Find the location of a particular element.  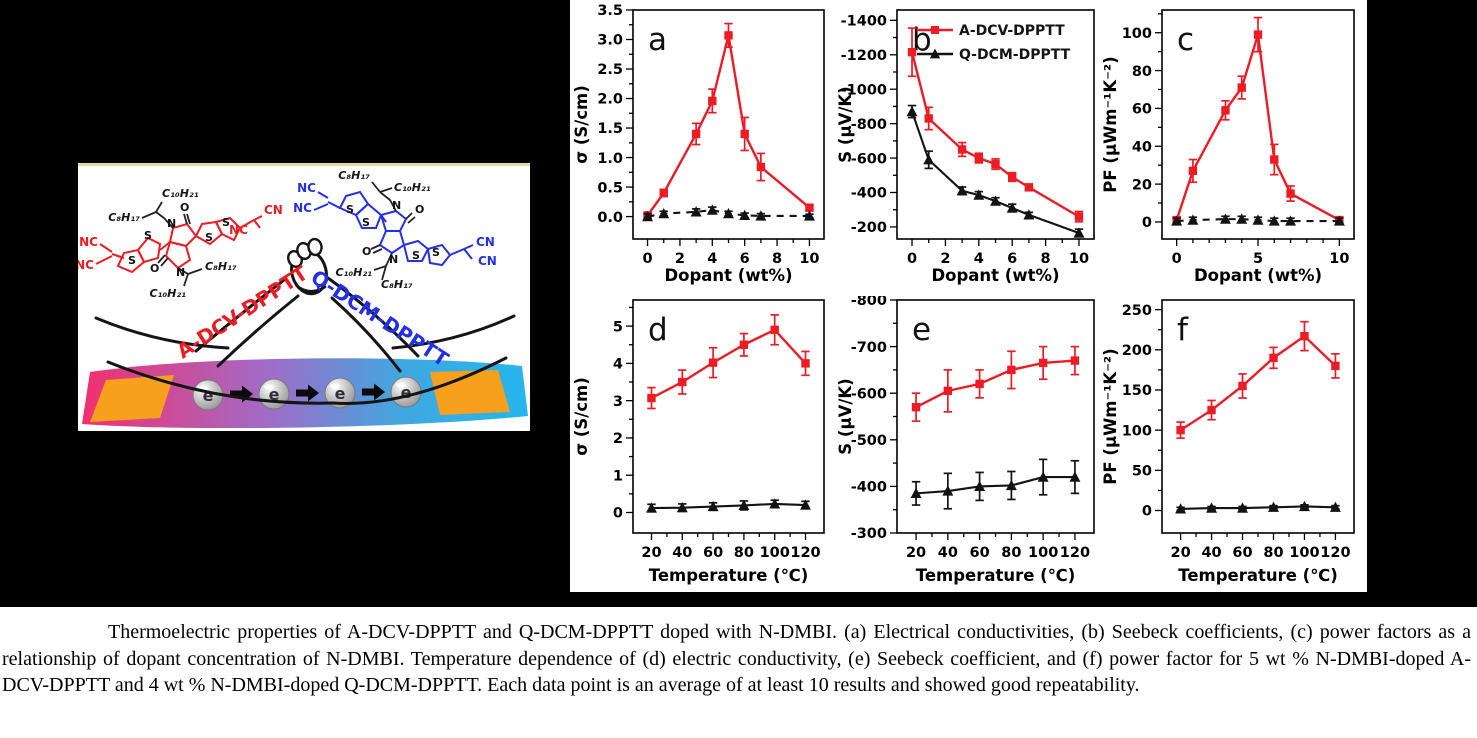

y-tick-label: 3.0 is located at coordinates (610, 41).